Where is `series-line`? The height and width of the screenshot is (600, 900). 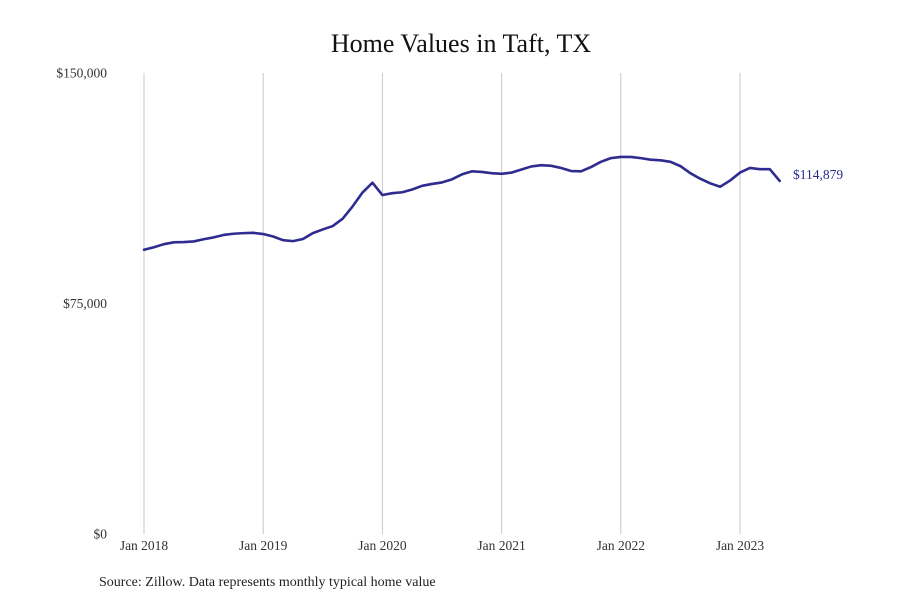
series-line is located at coordinates (462, 203).